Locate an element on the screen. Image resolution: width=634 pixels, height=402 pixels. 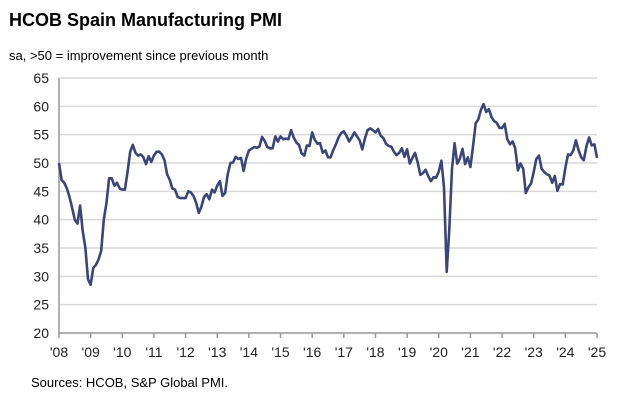
x-tick-label: '20 is located at coordinates (439, 352).